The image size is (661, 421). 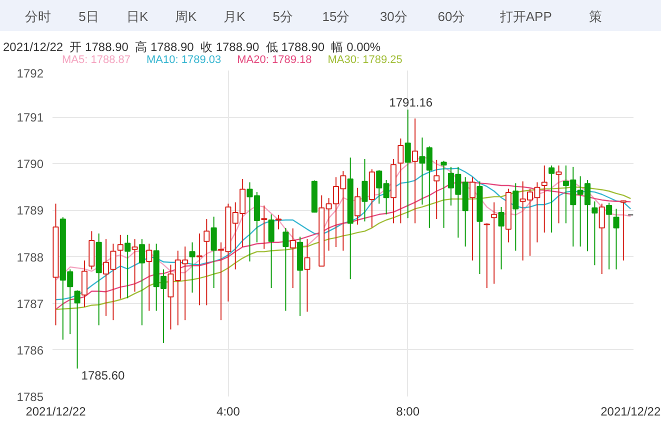 I want to click on y-tick-label: 1787, so click(x=30, y=303).